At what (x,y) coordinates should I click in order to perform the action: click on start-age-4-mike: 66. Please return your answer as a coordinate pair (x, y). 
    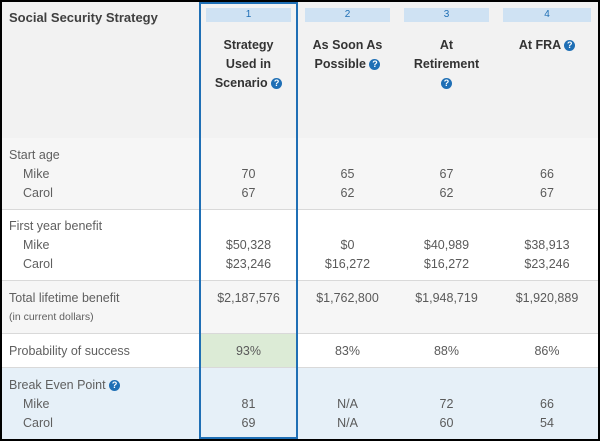
    Looking at the image, I should click on (547, 174).